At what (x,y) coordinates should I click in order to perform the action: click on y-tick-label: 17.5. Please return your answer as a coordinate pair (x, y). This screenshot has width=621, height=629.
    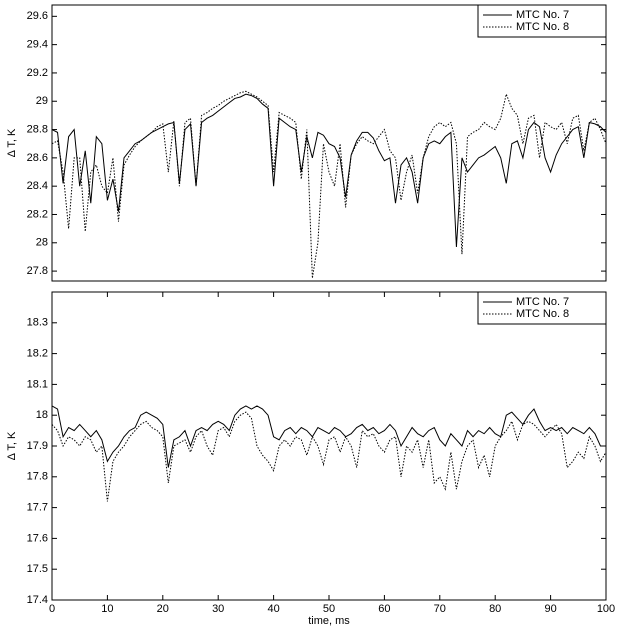
    Looking at the image, I should click on (37, 569).